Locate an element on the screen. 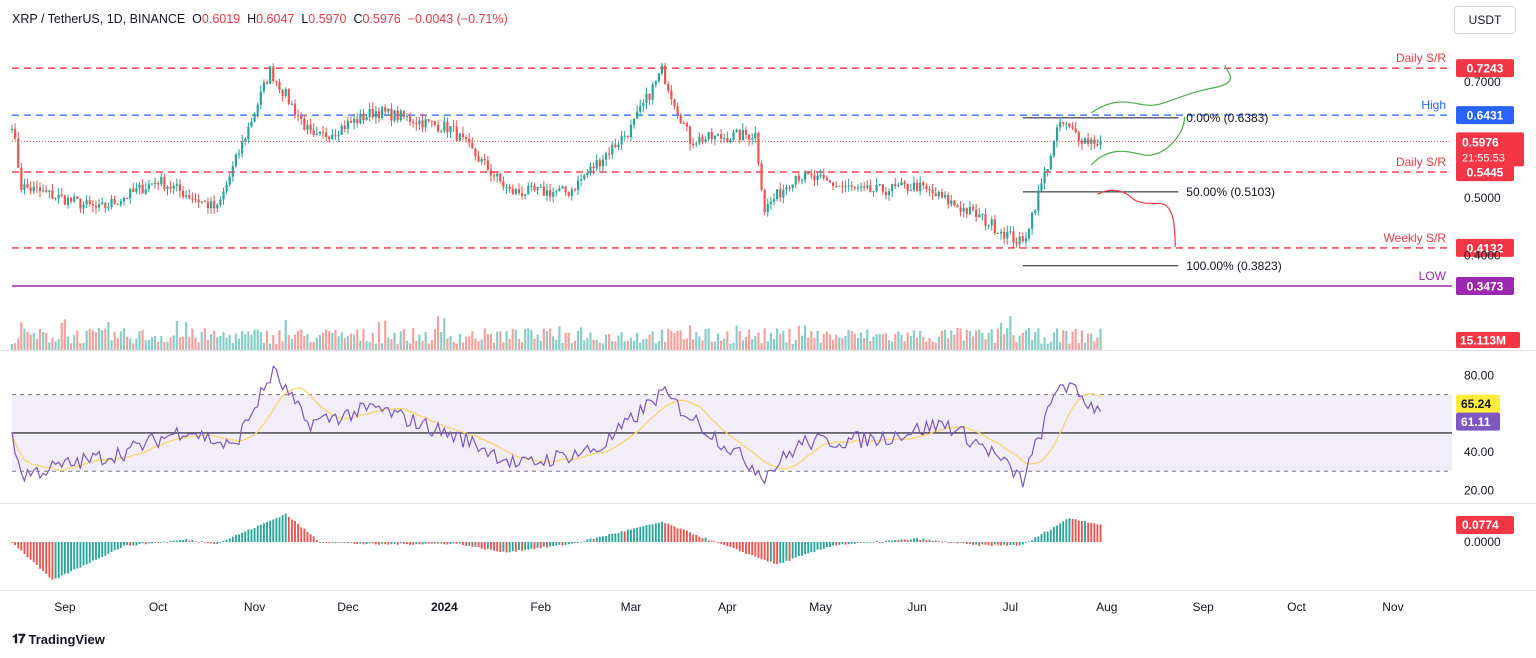 This screenshot has width=1536, height=658. open-value: 0.6019 is located at coordinates (221, 19).